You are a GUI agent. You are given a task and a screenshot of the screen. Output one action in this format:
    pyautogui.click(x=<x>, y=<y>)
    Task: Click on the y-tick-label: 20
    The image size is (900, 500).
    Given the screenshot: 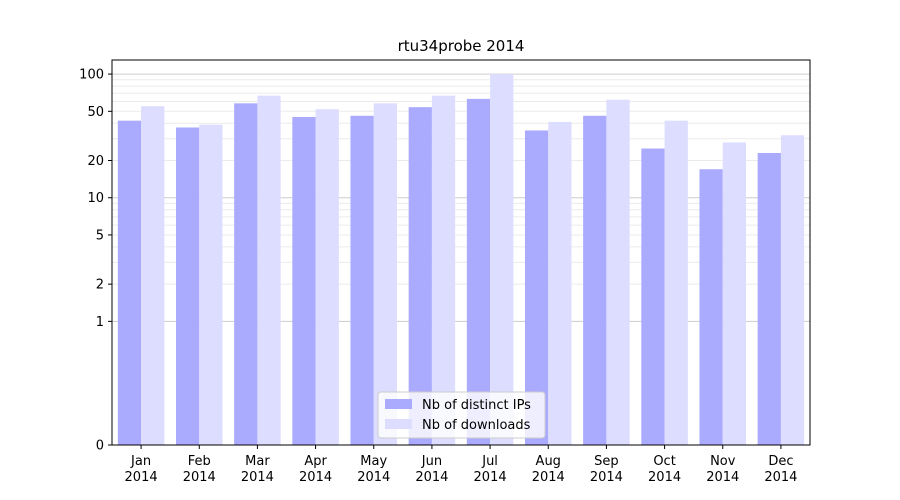 What is the action you would take?
    pyautogui.click(x=95, y=161)
    